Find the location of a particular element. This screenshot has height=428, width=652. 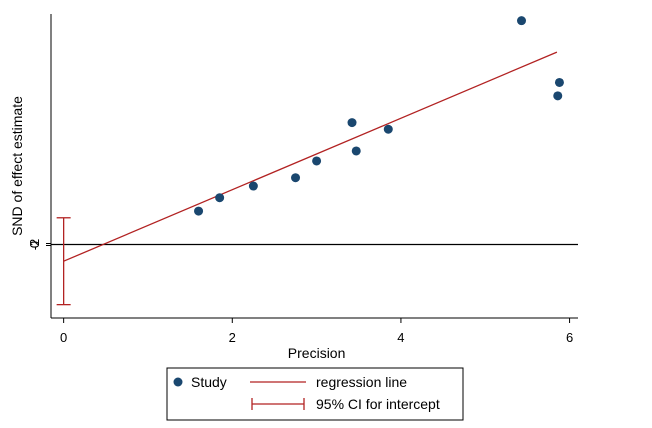

legend-ci-label: 95% CI for intercept is located at coordinates (378, 404).